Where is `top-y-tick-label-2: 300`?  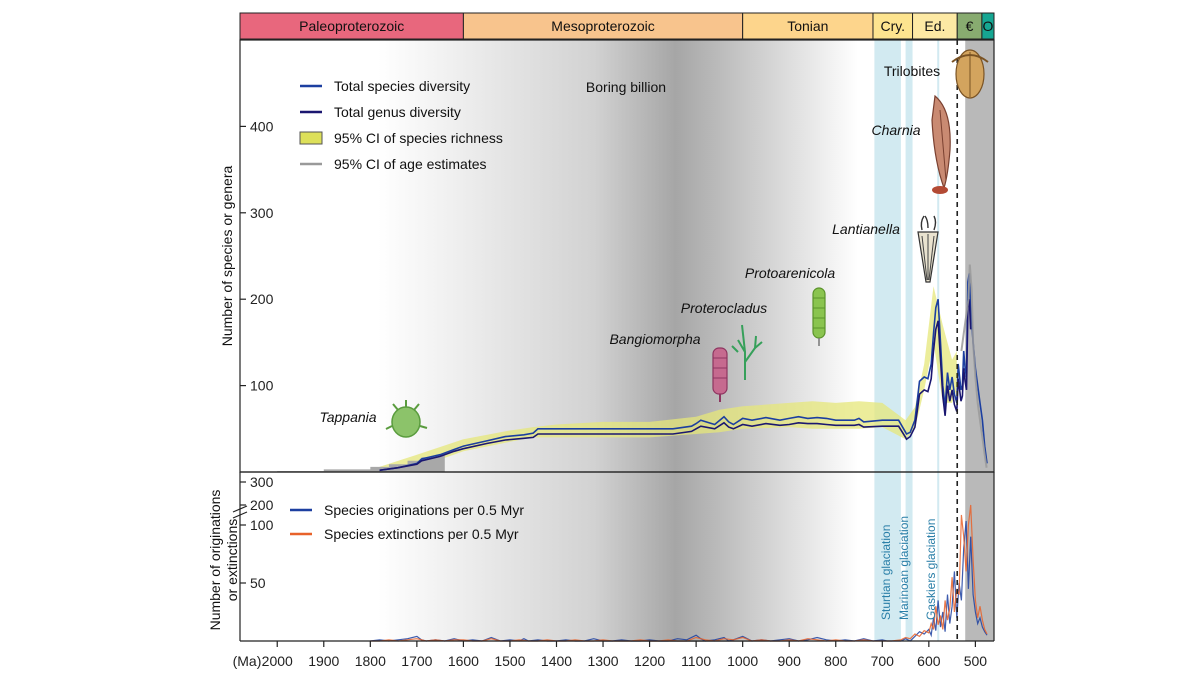
top-y-tick-label-2: 300 is located at coordinates (262, 213).